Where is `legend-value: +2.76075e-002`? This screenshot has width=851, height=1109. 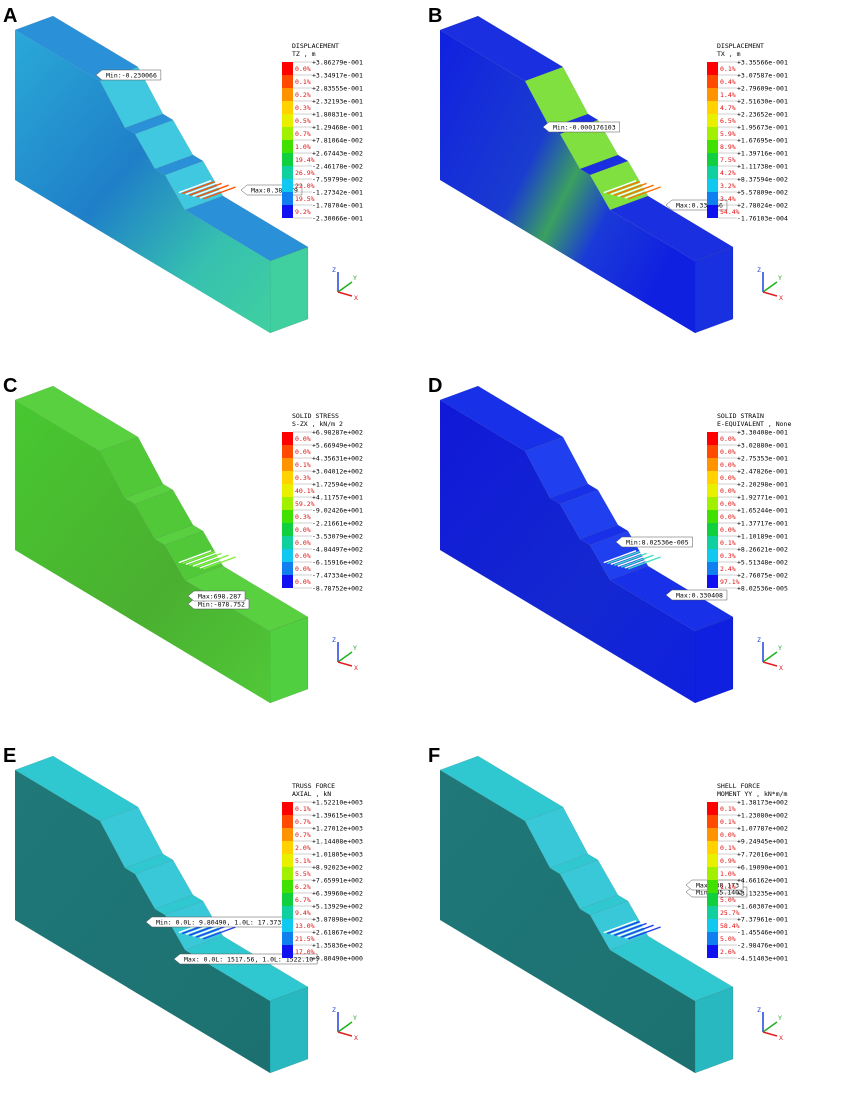 legend-value: +2.76075e-002 is located at coordinates (762, 576).